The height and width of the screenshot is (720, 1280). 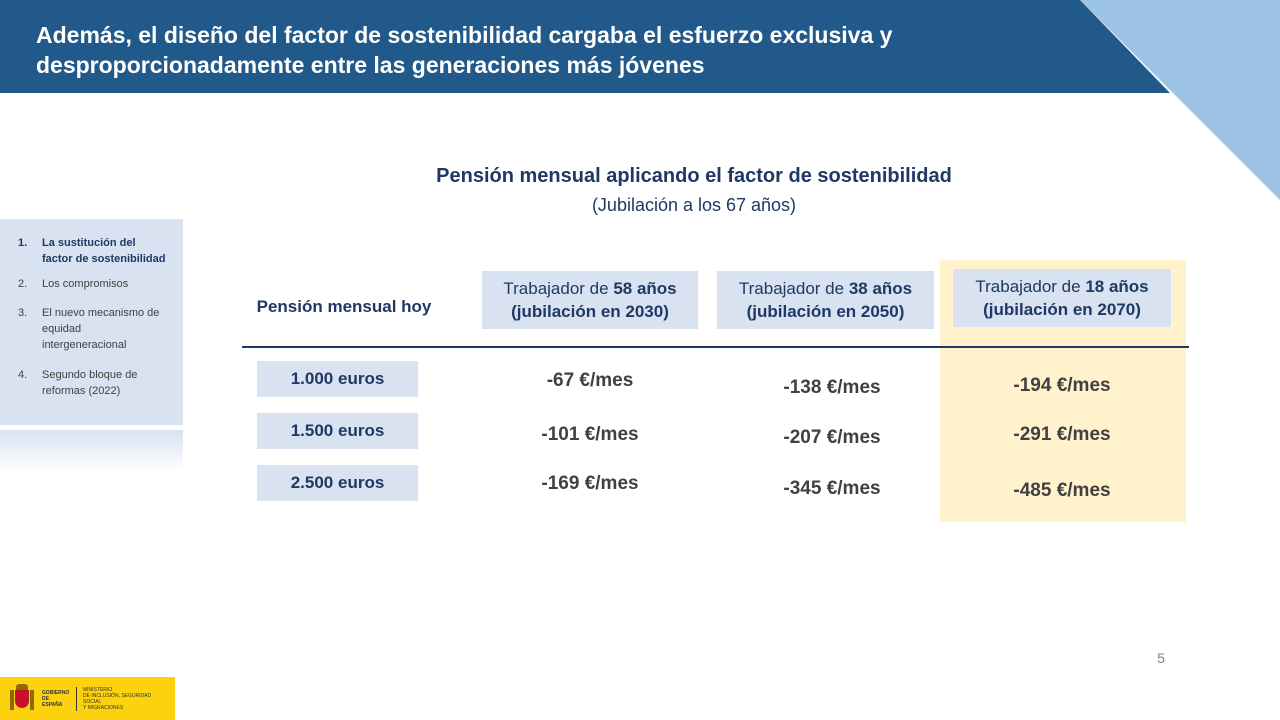 What do you see at coordinates (337, 483) in the screenshot?
I see `row-label-2500: 2.500 euros` at bounding box center [337, 483].